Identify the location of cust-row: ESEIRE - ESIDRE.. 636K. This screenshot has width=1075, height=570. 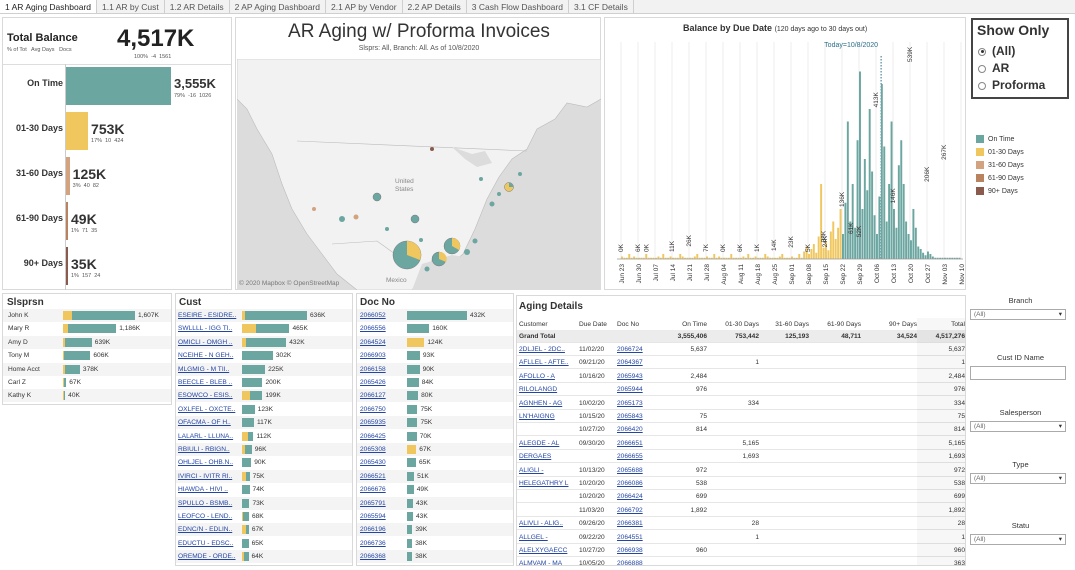
(264, 315).